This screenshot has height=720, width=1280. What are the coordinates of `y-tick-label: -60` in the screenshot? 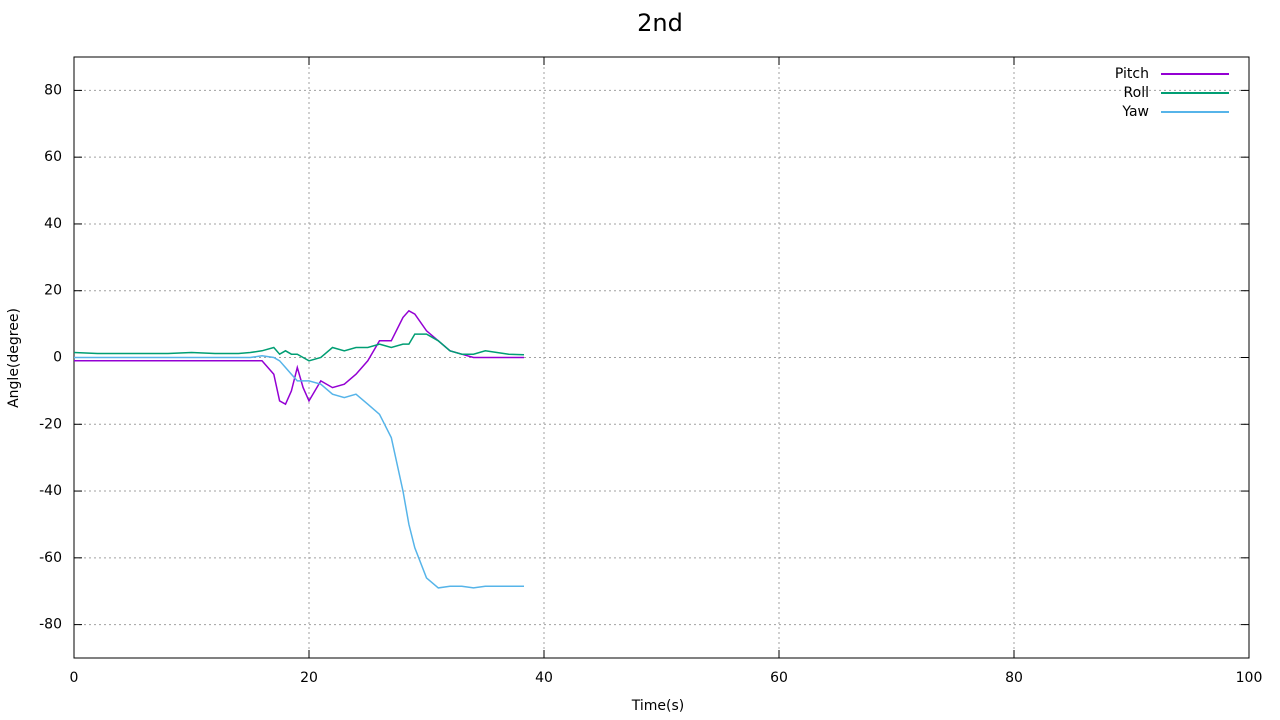 It's located at (50, 558).